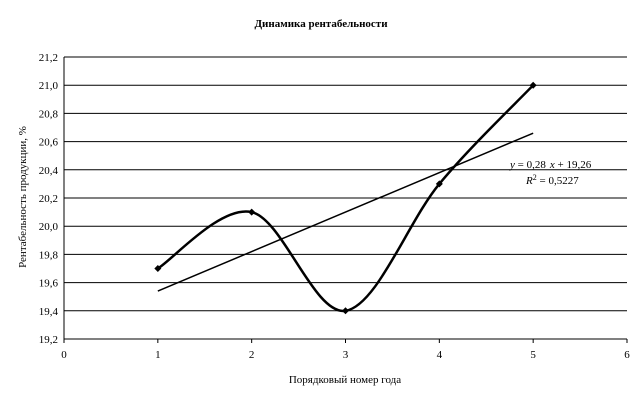  I want to click on eq-slope: = 0,28, so click(530, 165).